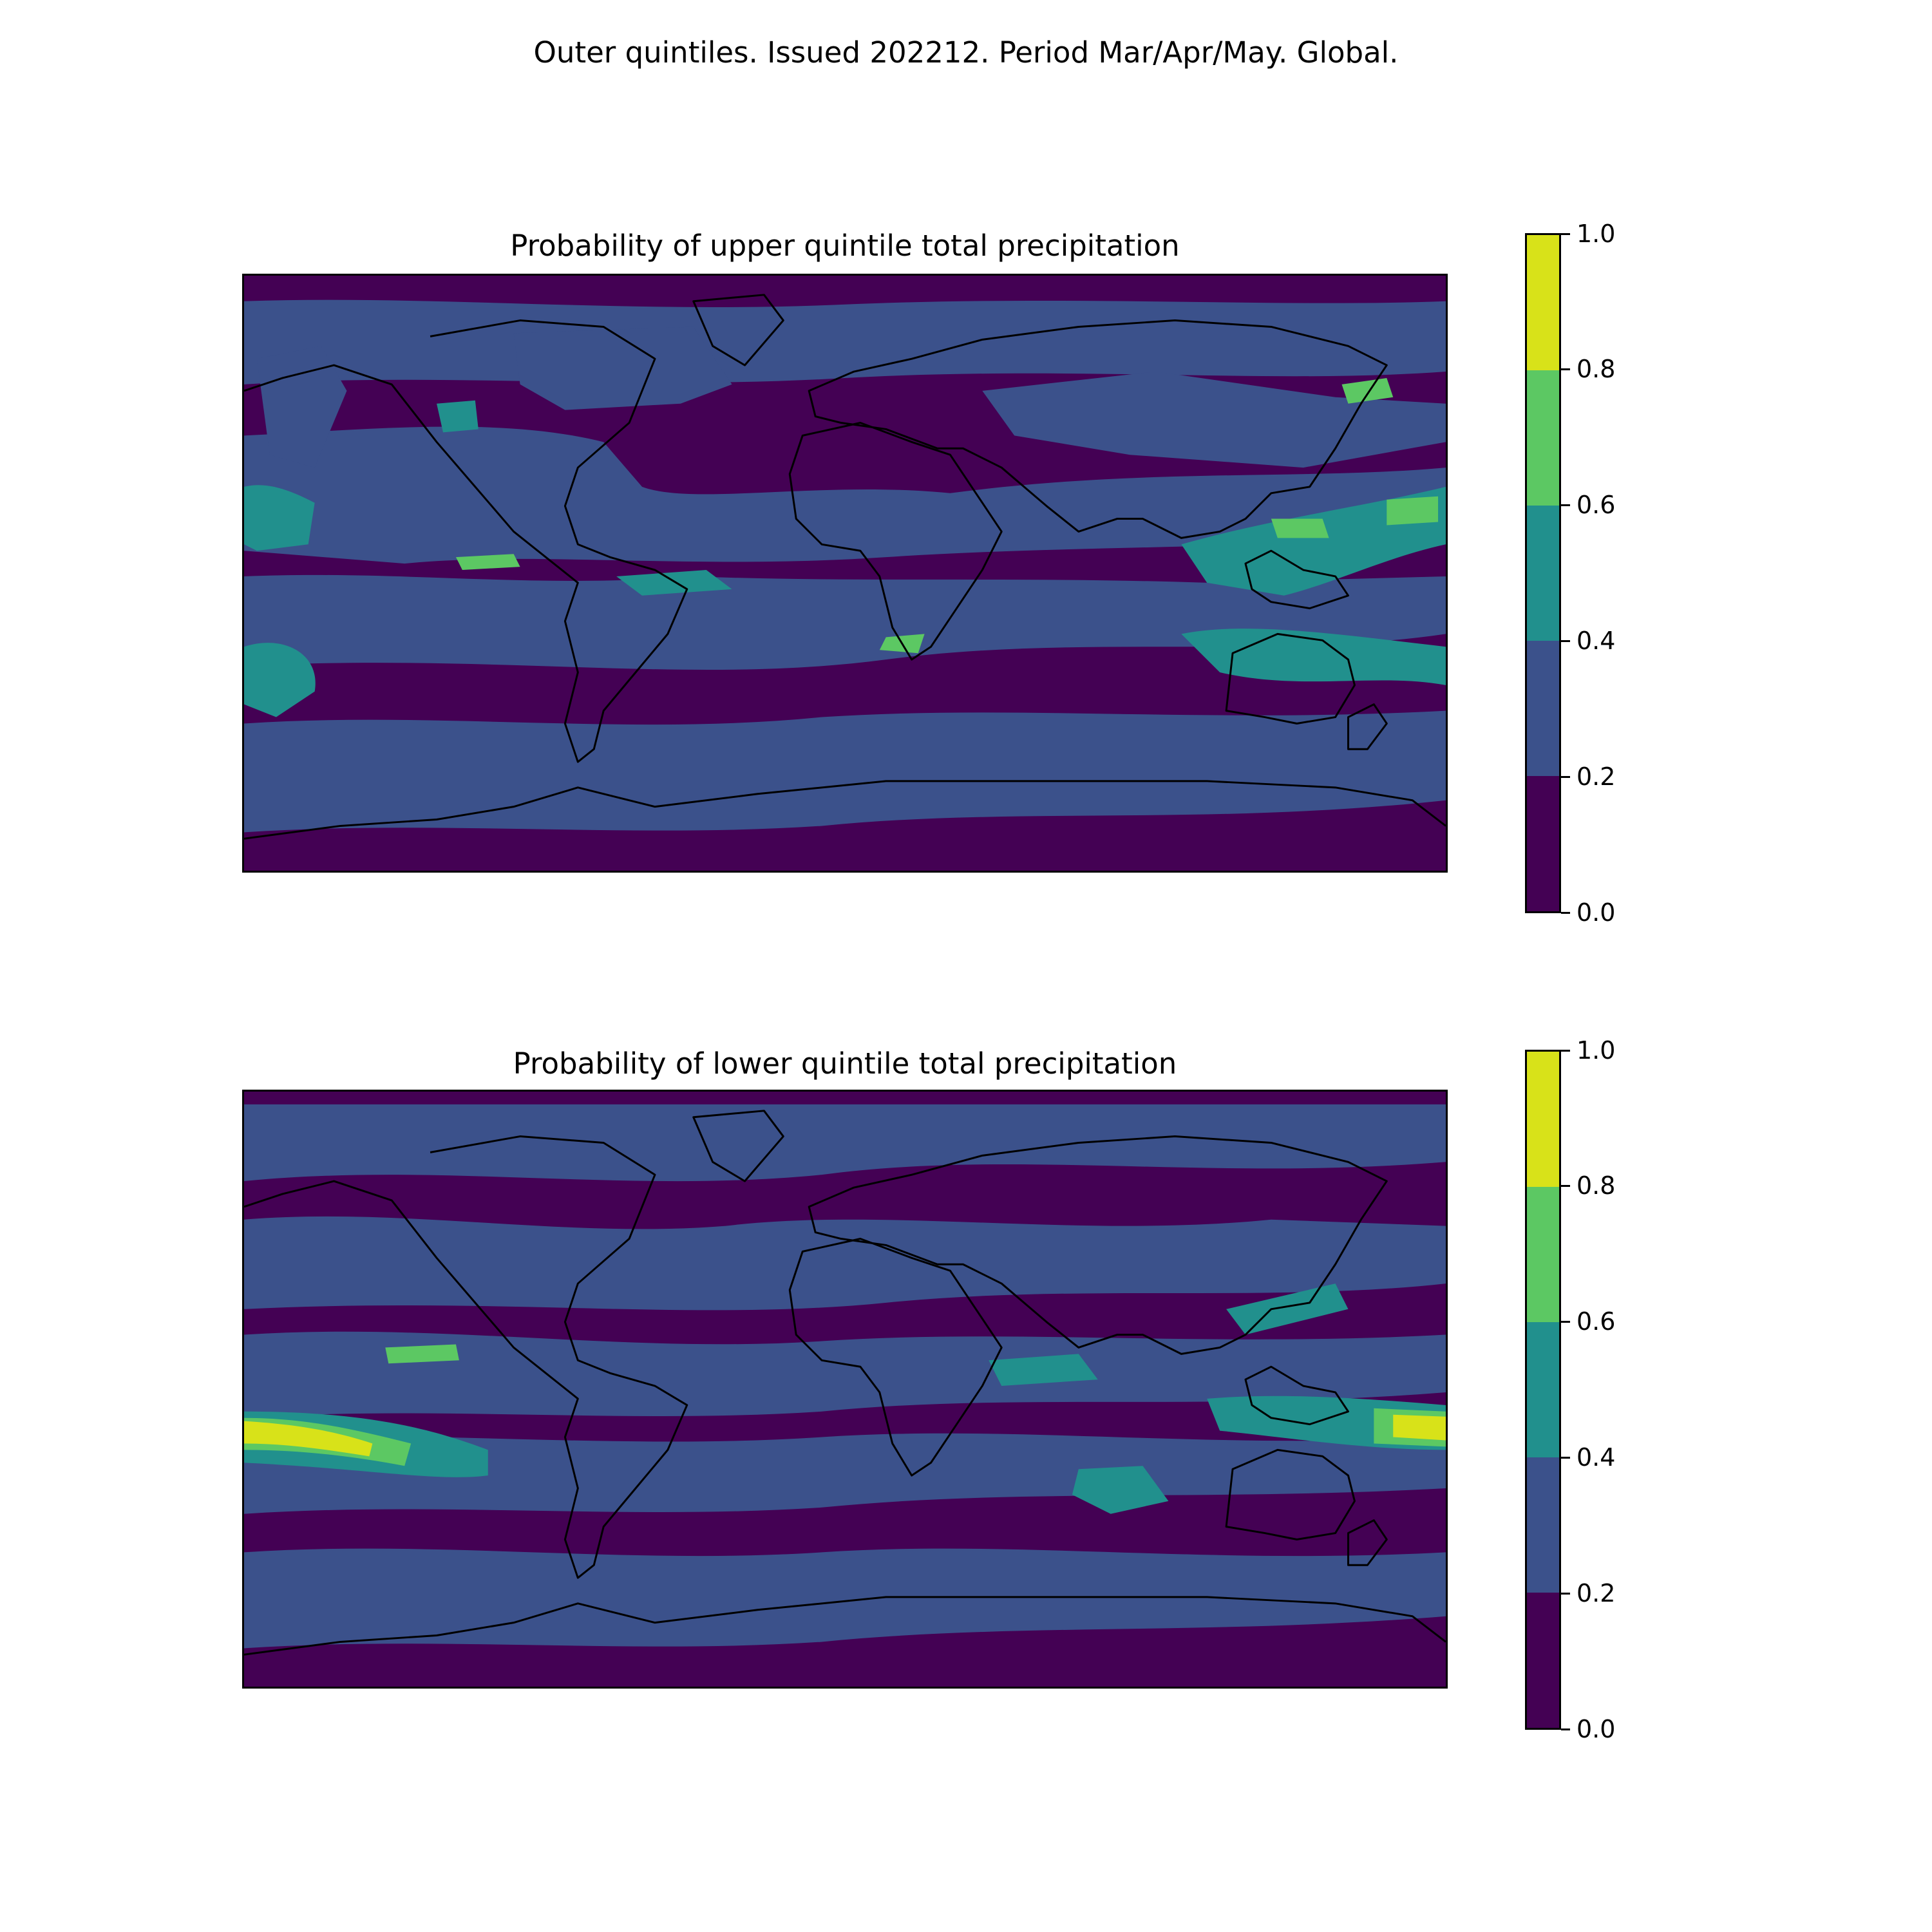  Describe the element at coordinates (1597, 1457) in the screenshot. I see `lower-colorbar-label: 0.4` at that location.